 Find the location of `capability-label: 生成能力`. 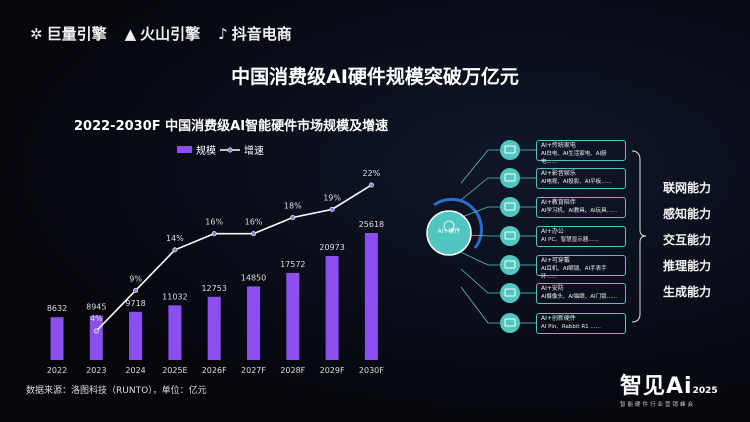

capability-label: 生成能力 is located at coordinates (687, 292).